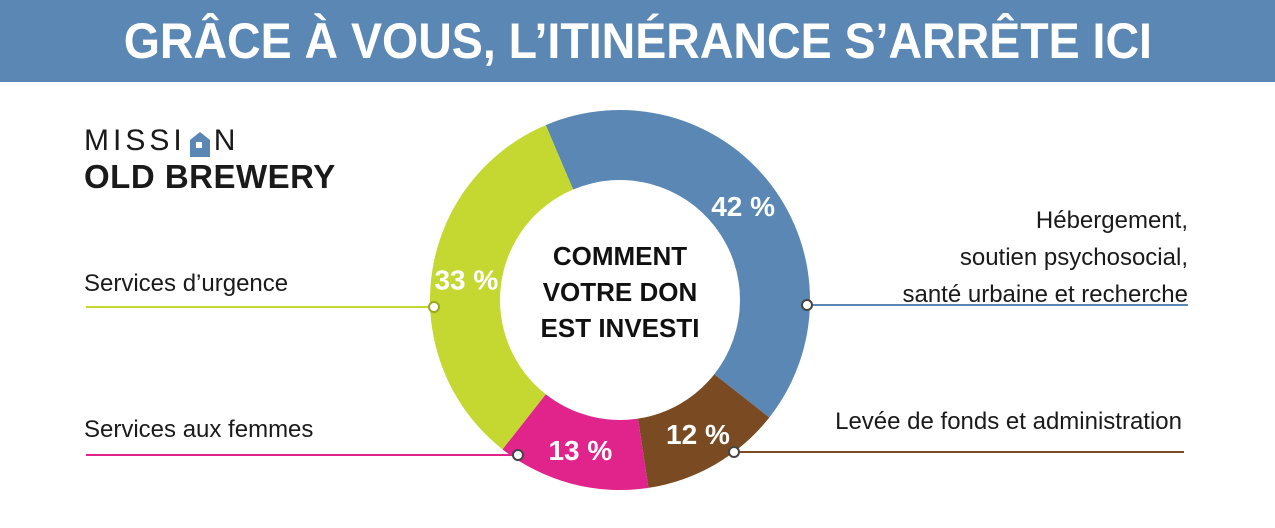 Image resolution: width=1275 pixels, height=528 pixels. What do you see at coordinates (210, 176) in the screenshot?
I see `logo-line-2: OLD BREWERY` at bounding box center [210, 176].